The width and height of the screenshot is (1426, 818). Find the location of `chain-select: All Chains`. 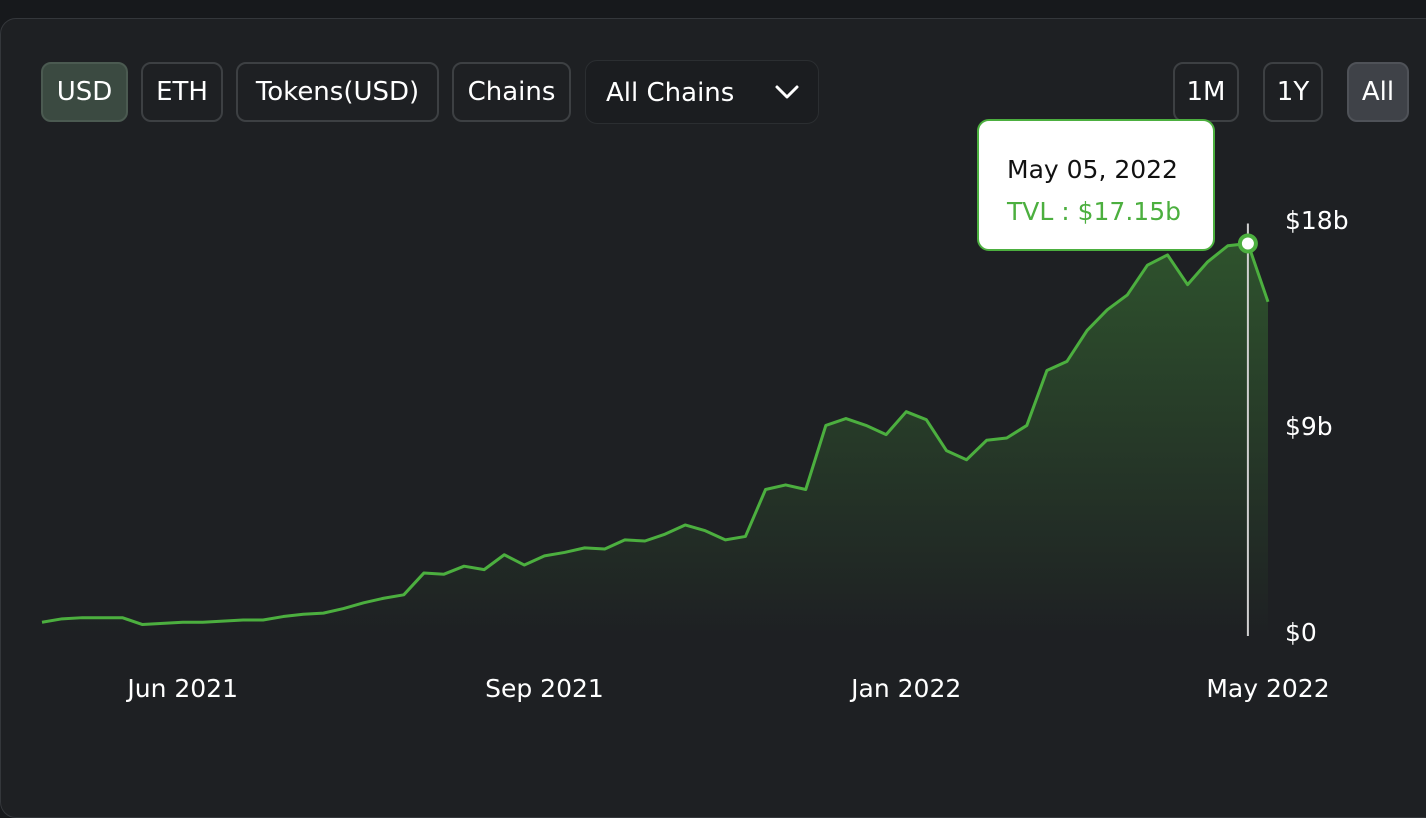

chain-select: All Chains is located at coordinates (702, 92).